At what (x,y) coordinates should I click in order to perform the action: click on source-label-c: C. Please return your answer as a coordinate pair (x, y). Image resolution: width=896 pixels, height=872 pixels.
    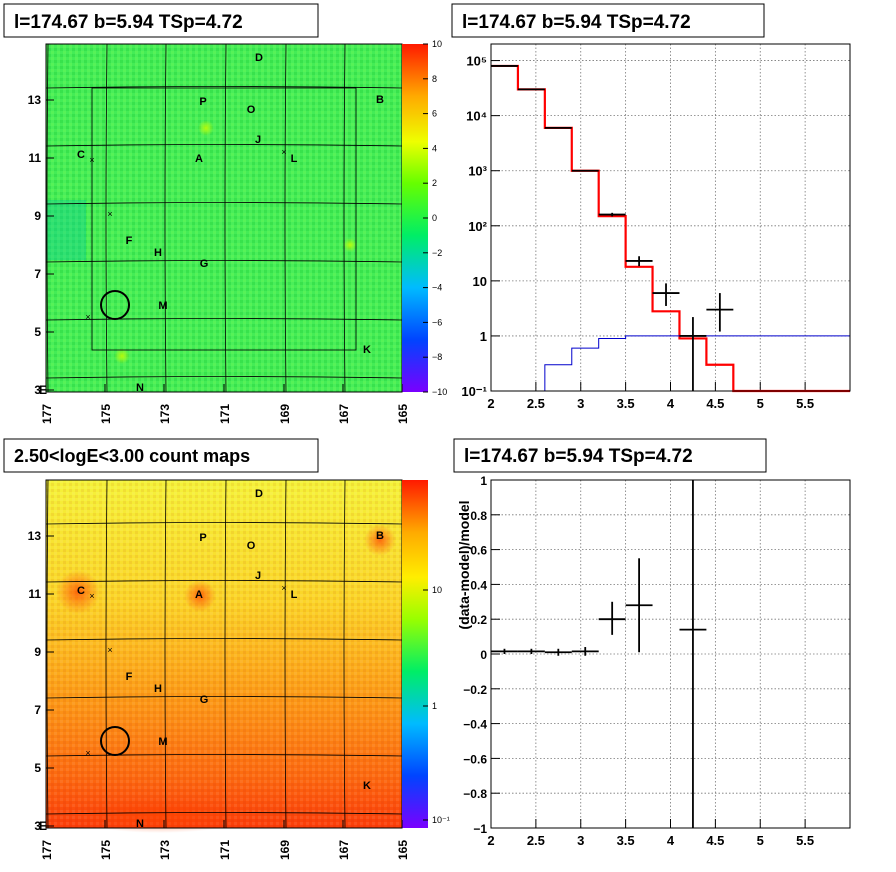
    Looking at the image, I should click on (81, 591).